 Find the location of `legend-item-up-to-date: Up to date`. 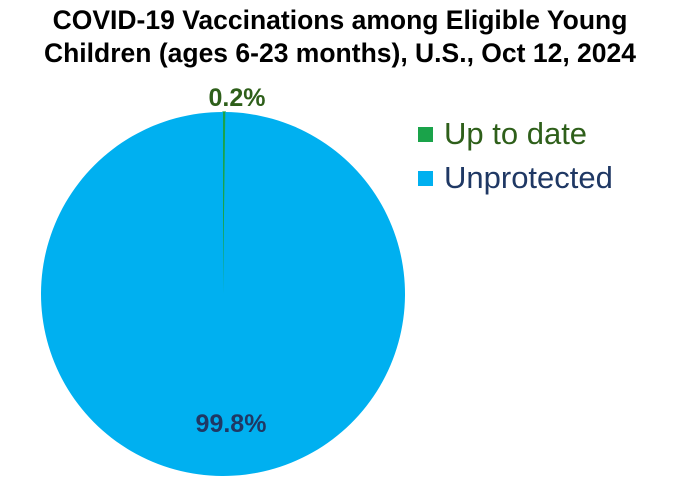

legend-item-up-to-date: Up to date is located at coordinates (515, 134).